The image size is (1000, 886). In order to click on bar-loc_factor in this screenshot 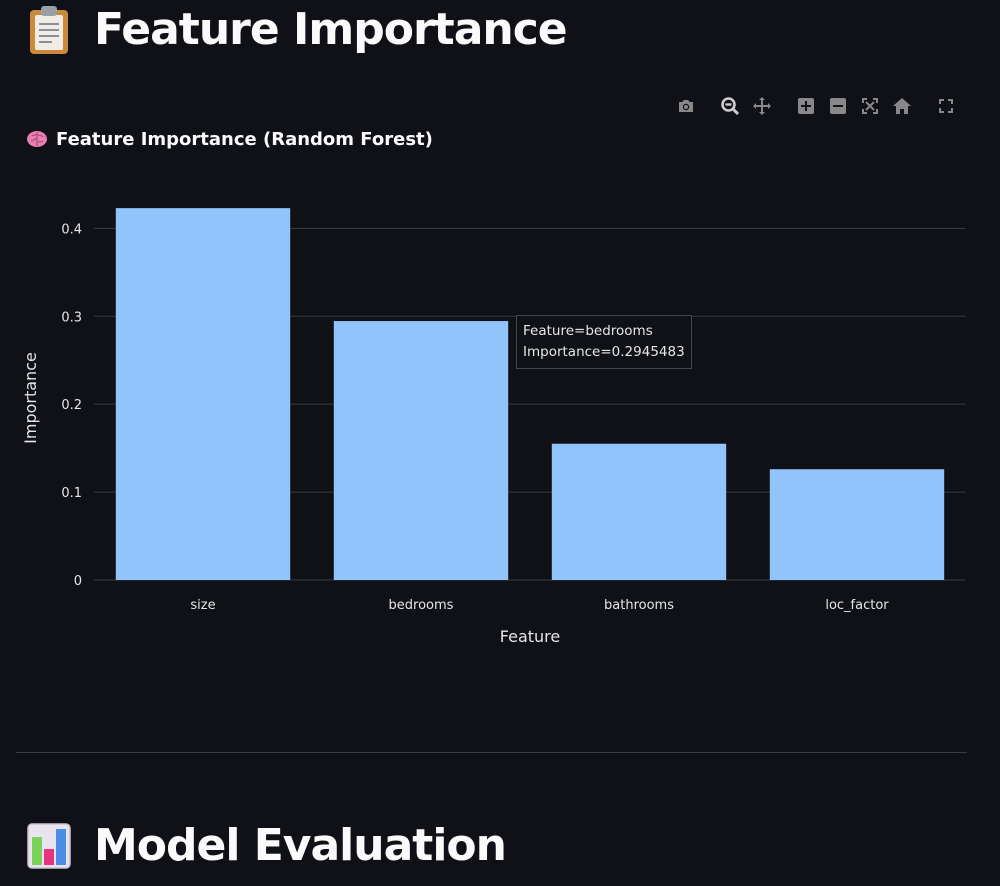, I will do `click(857, 524)`.